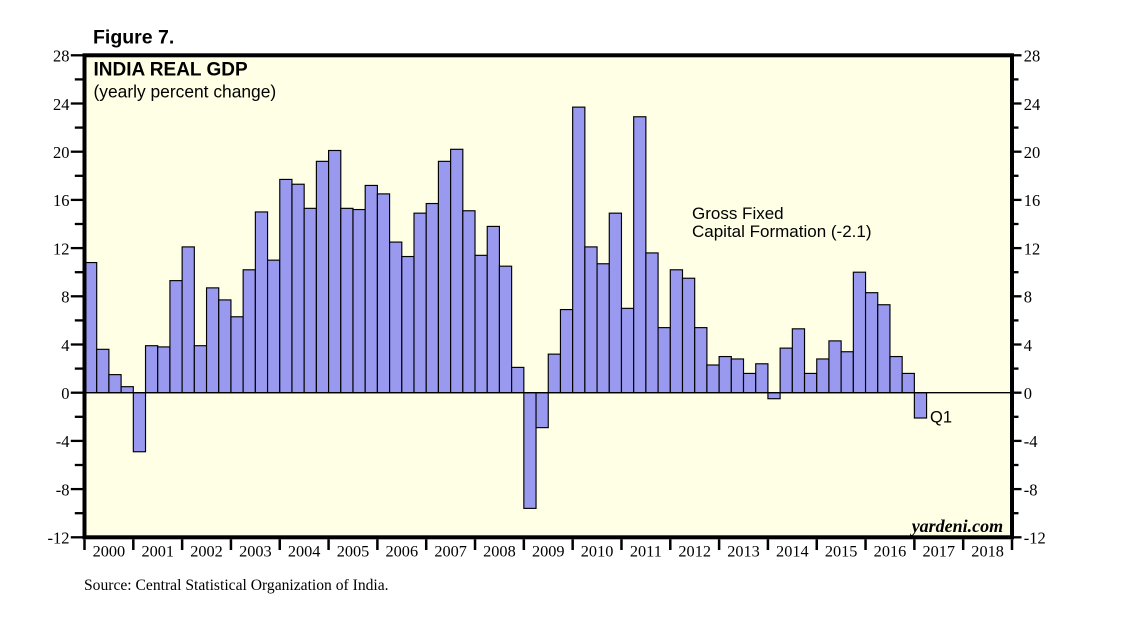 This screenshot has width=1138, height=628. What do you see at coordinates (133, 38) in the screenshot?
I see `svg-text: Figure 7.` at bounding box center [133, 38].